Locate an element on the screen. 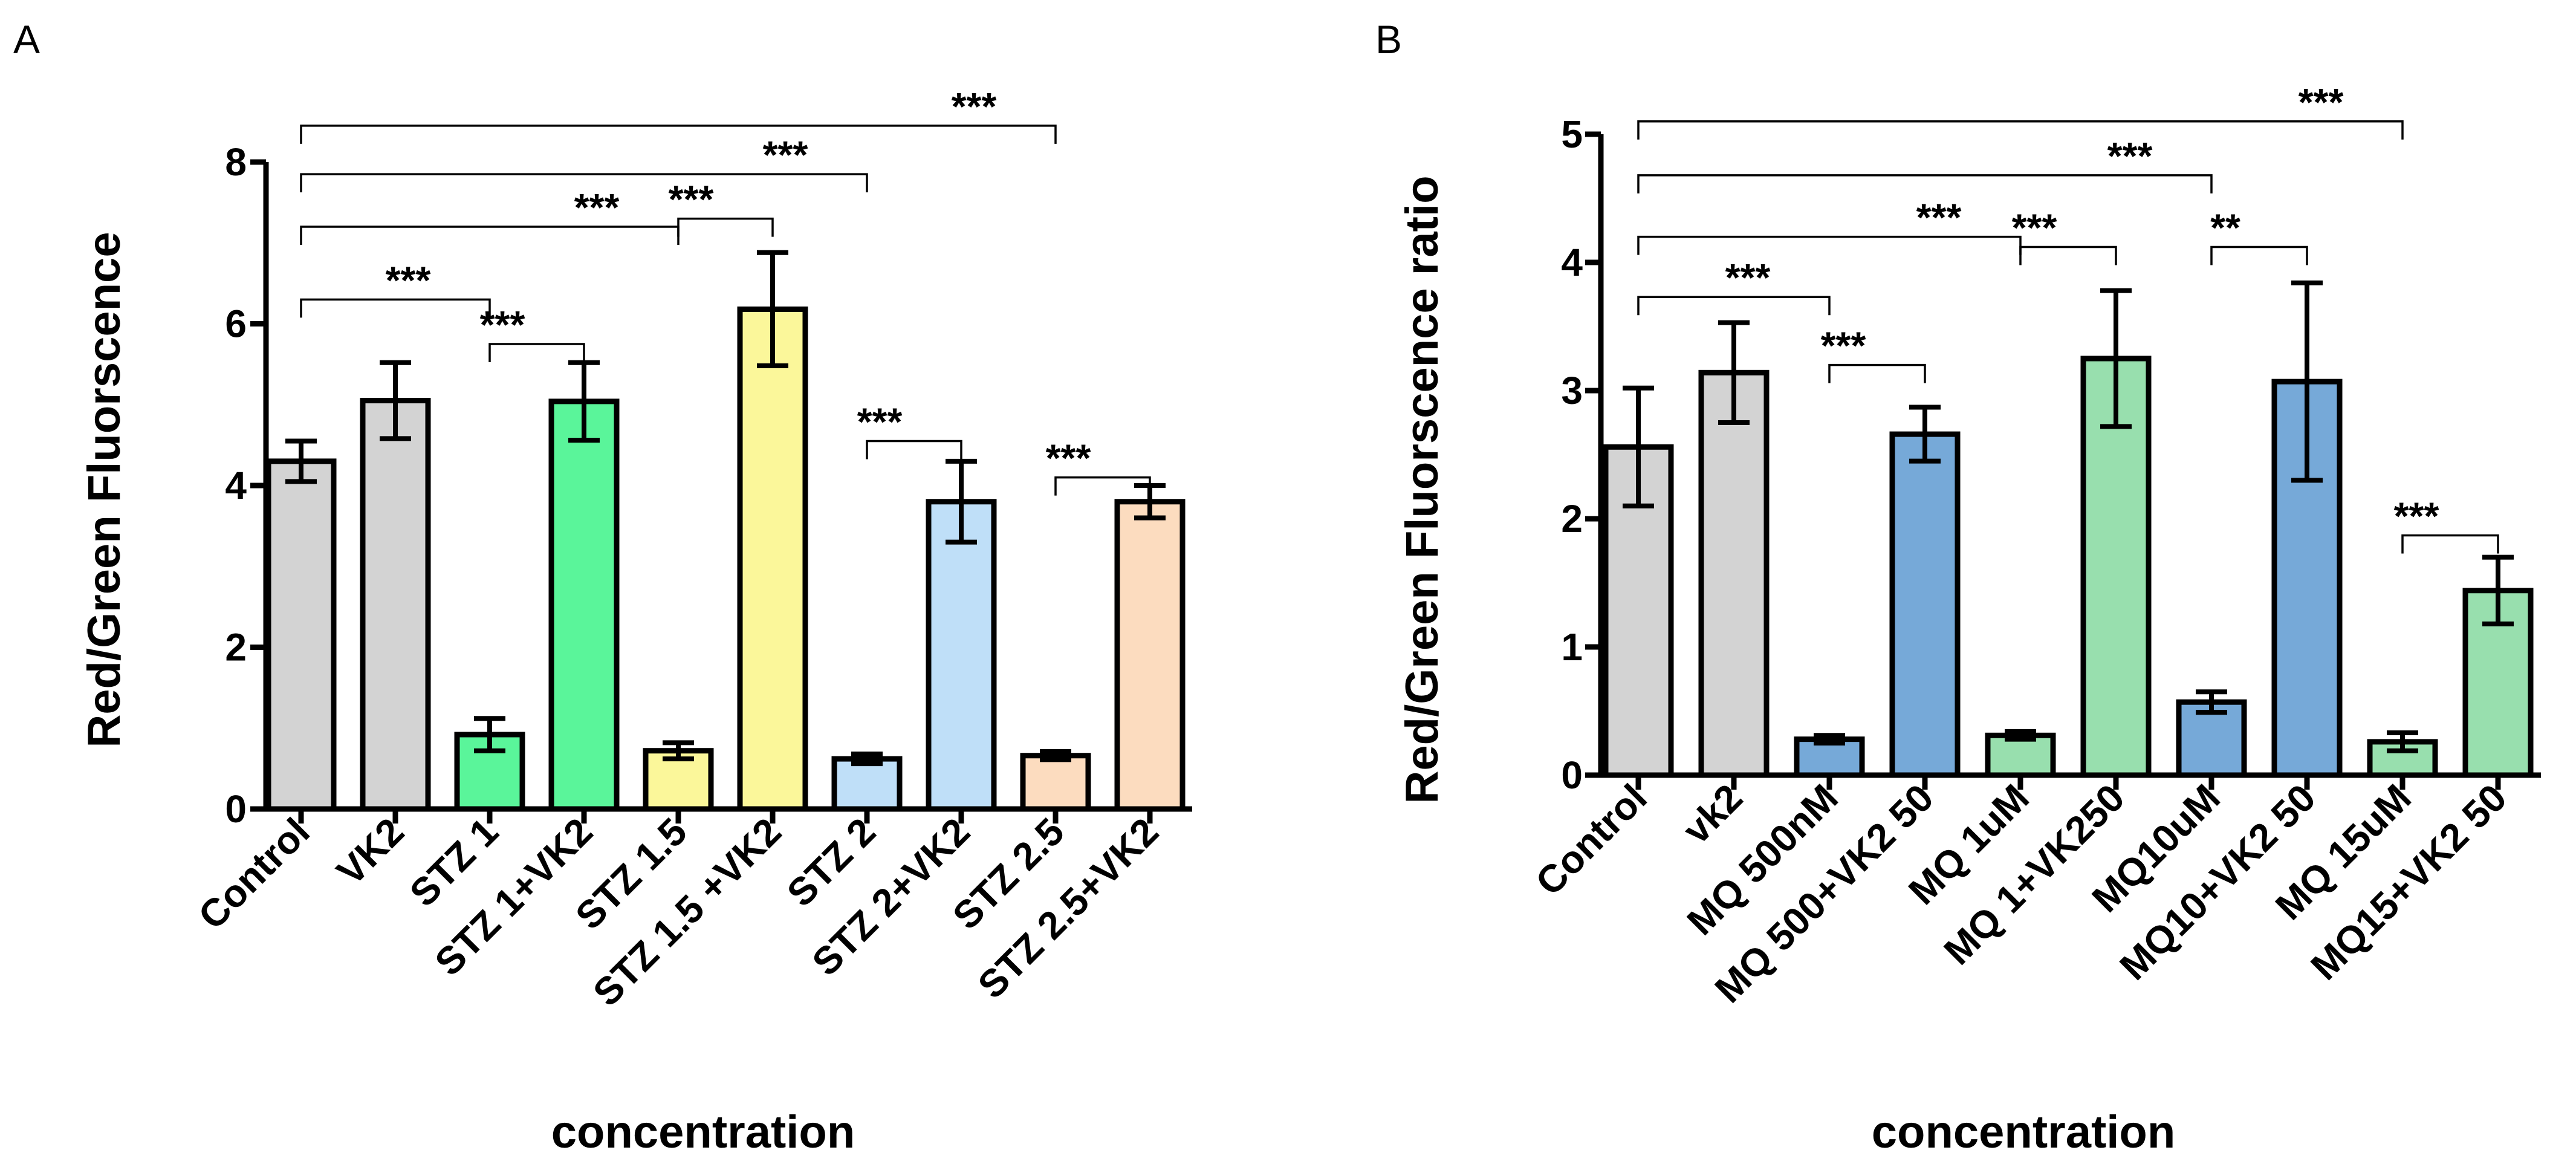 The width and height of the screenshot is (2576, 1176). panel-a-letter: A is located at coordinates (26, 40).